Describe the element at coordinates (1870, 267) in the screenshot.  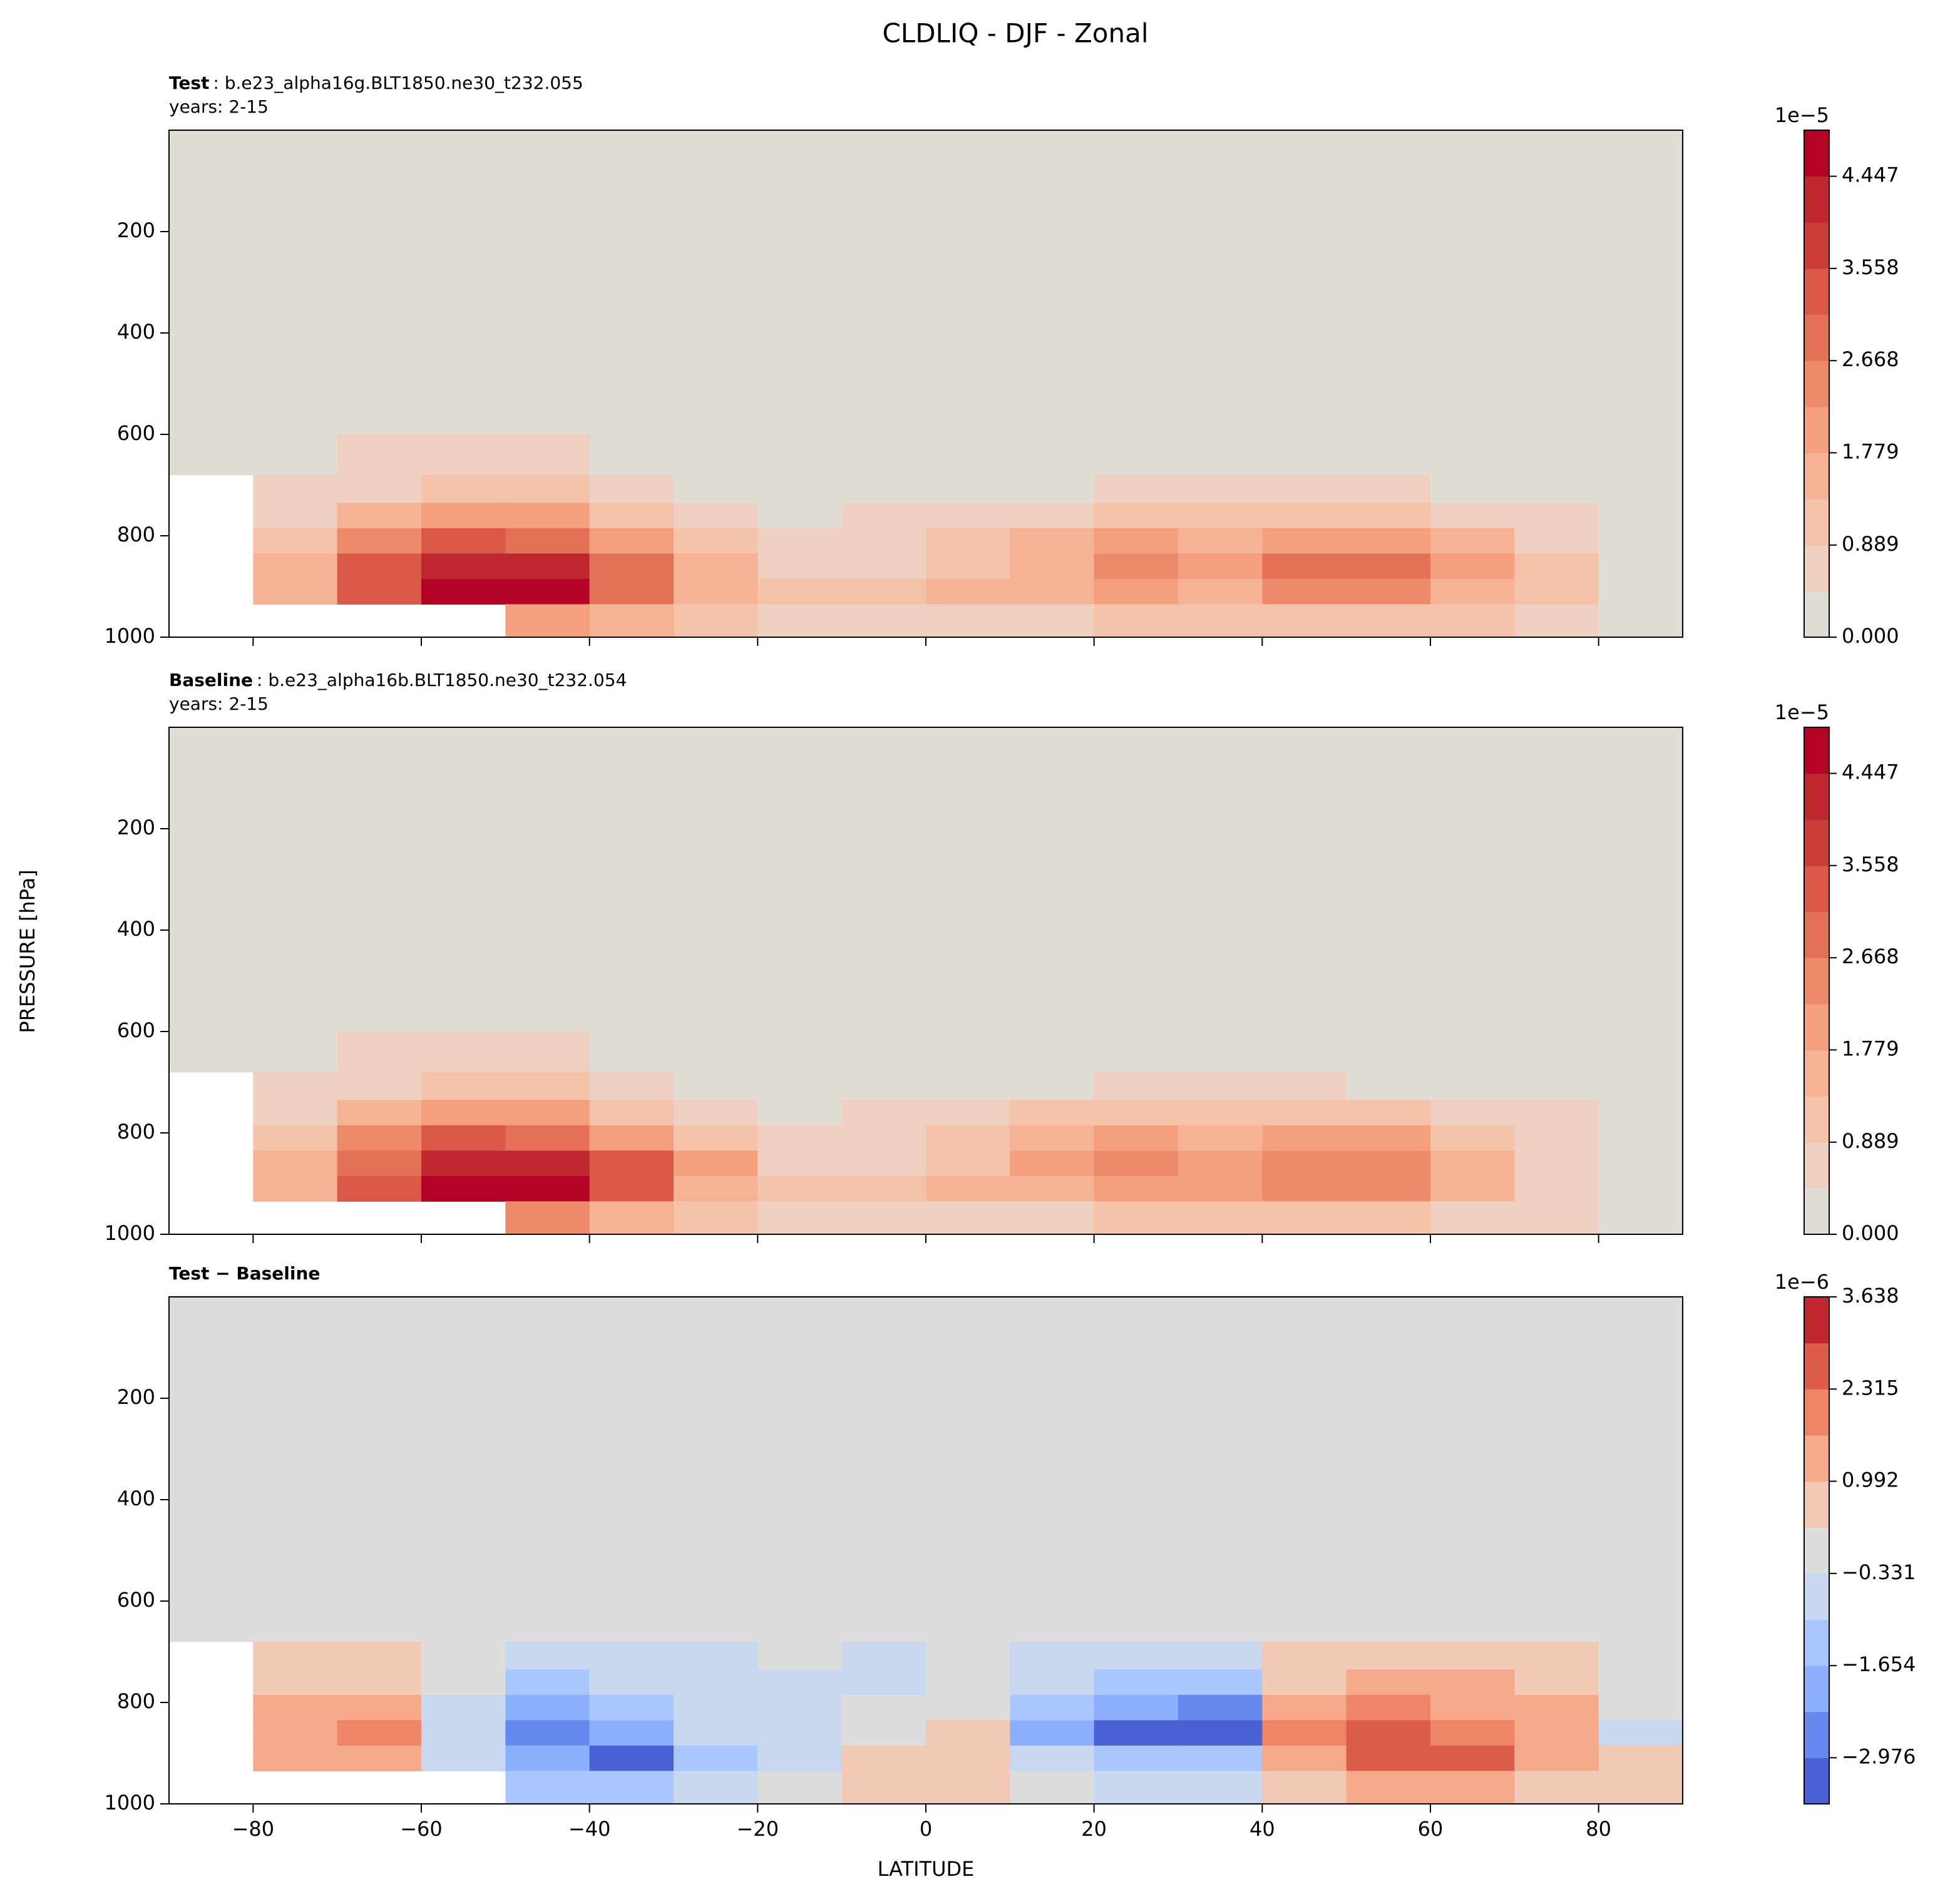
I see `colorbar-tick-label: 3.558` at that location.